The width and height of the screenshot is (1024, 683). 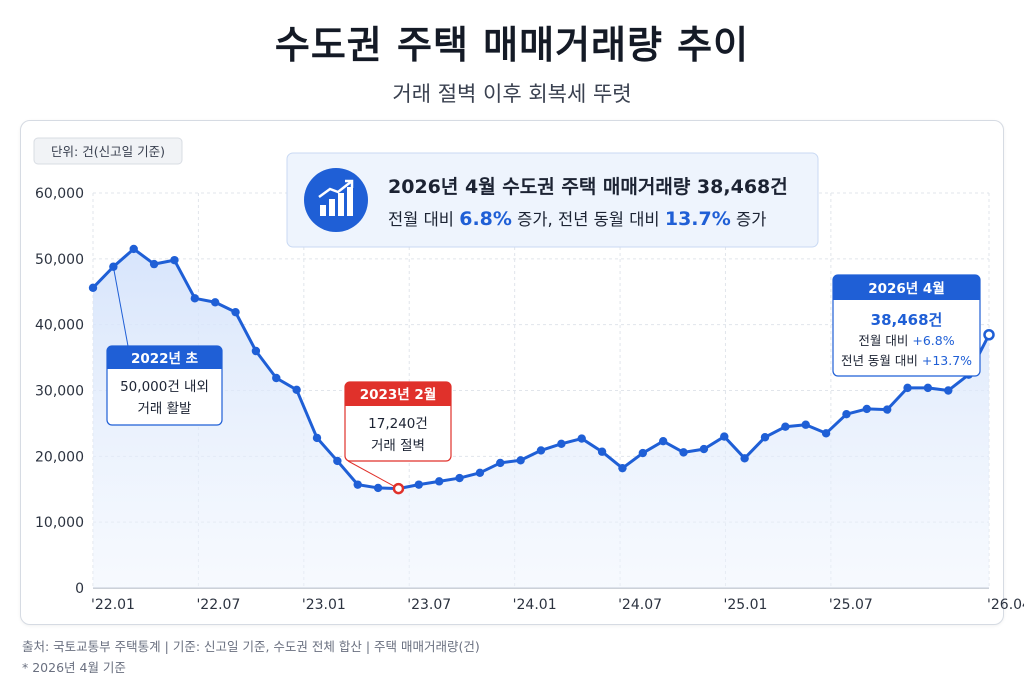 What do you see at coordinates (512, 94) in the screenshot?
I see `chart-subtitle: 거래 절벽 이후 회복세 뚜렷` at bounding box center [512, 94].